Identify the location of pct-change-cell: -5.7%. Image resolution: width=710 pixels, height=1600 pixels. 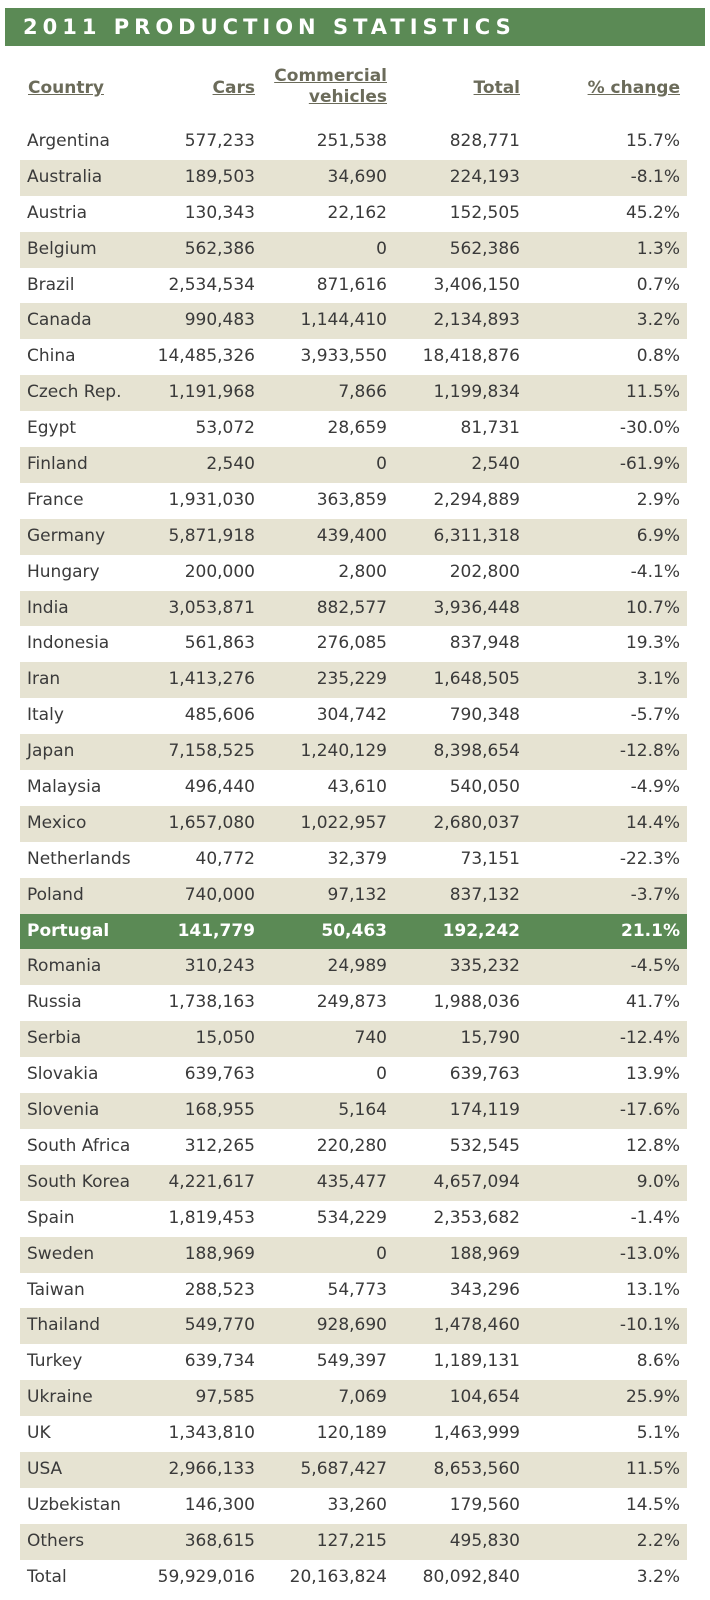
(655, 715).